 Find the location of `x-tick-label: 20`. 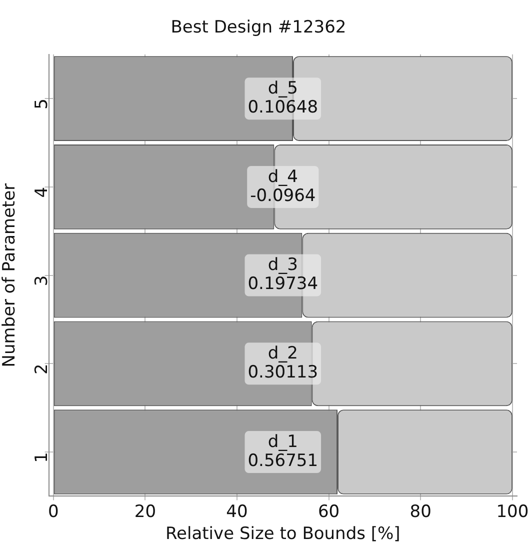

x-tick-label: 20 is located at coordinates (145, 512).